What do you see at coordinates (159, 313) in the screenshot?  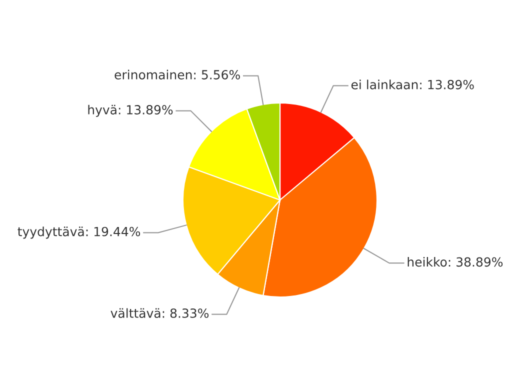 I see `slice-label: välttävä: 8.33%` at bounding box center [159, 313].